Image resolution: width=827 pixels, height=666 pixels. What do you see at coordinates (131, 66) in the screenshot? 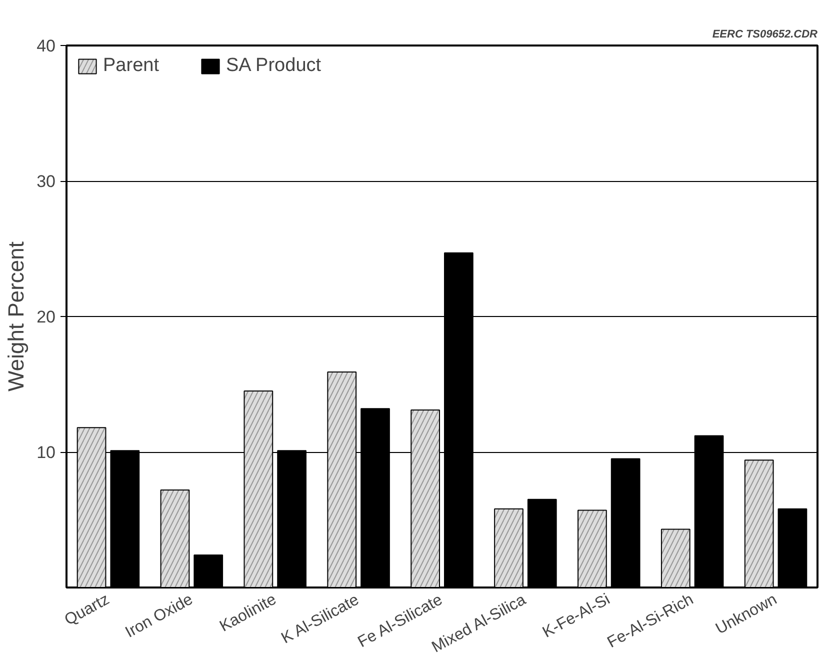
I see `legend-label: Parent` at bounding box center [131, 66].